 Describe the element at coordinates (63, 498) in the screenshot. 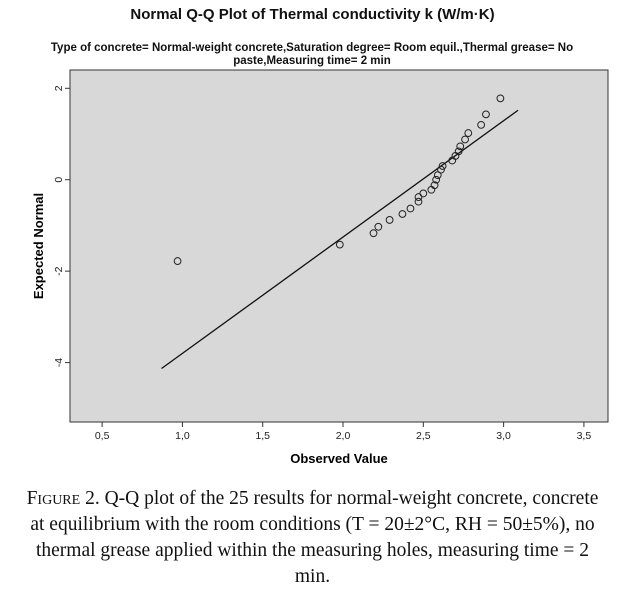

I see `caption-label: Figure 2.` at that location.